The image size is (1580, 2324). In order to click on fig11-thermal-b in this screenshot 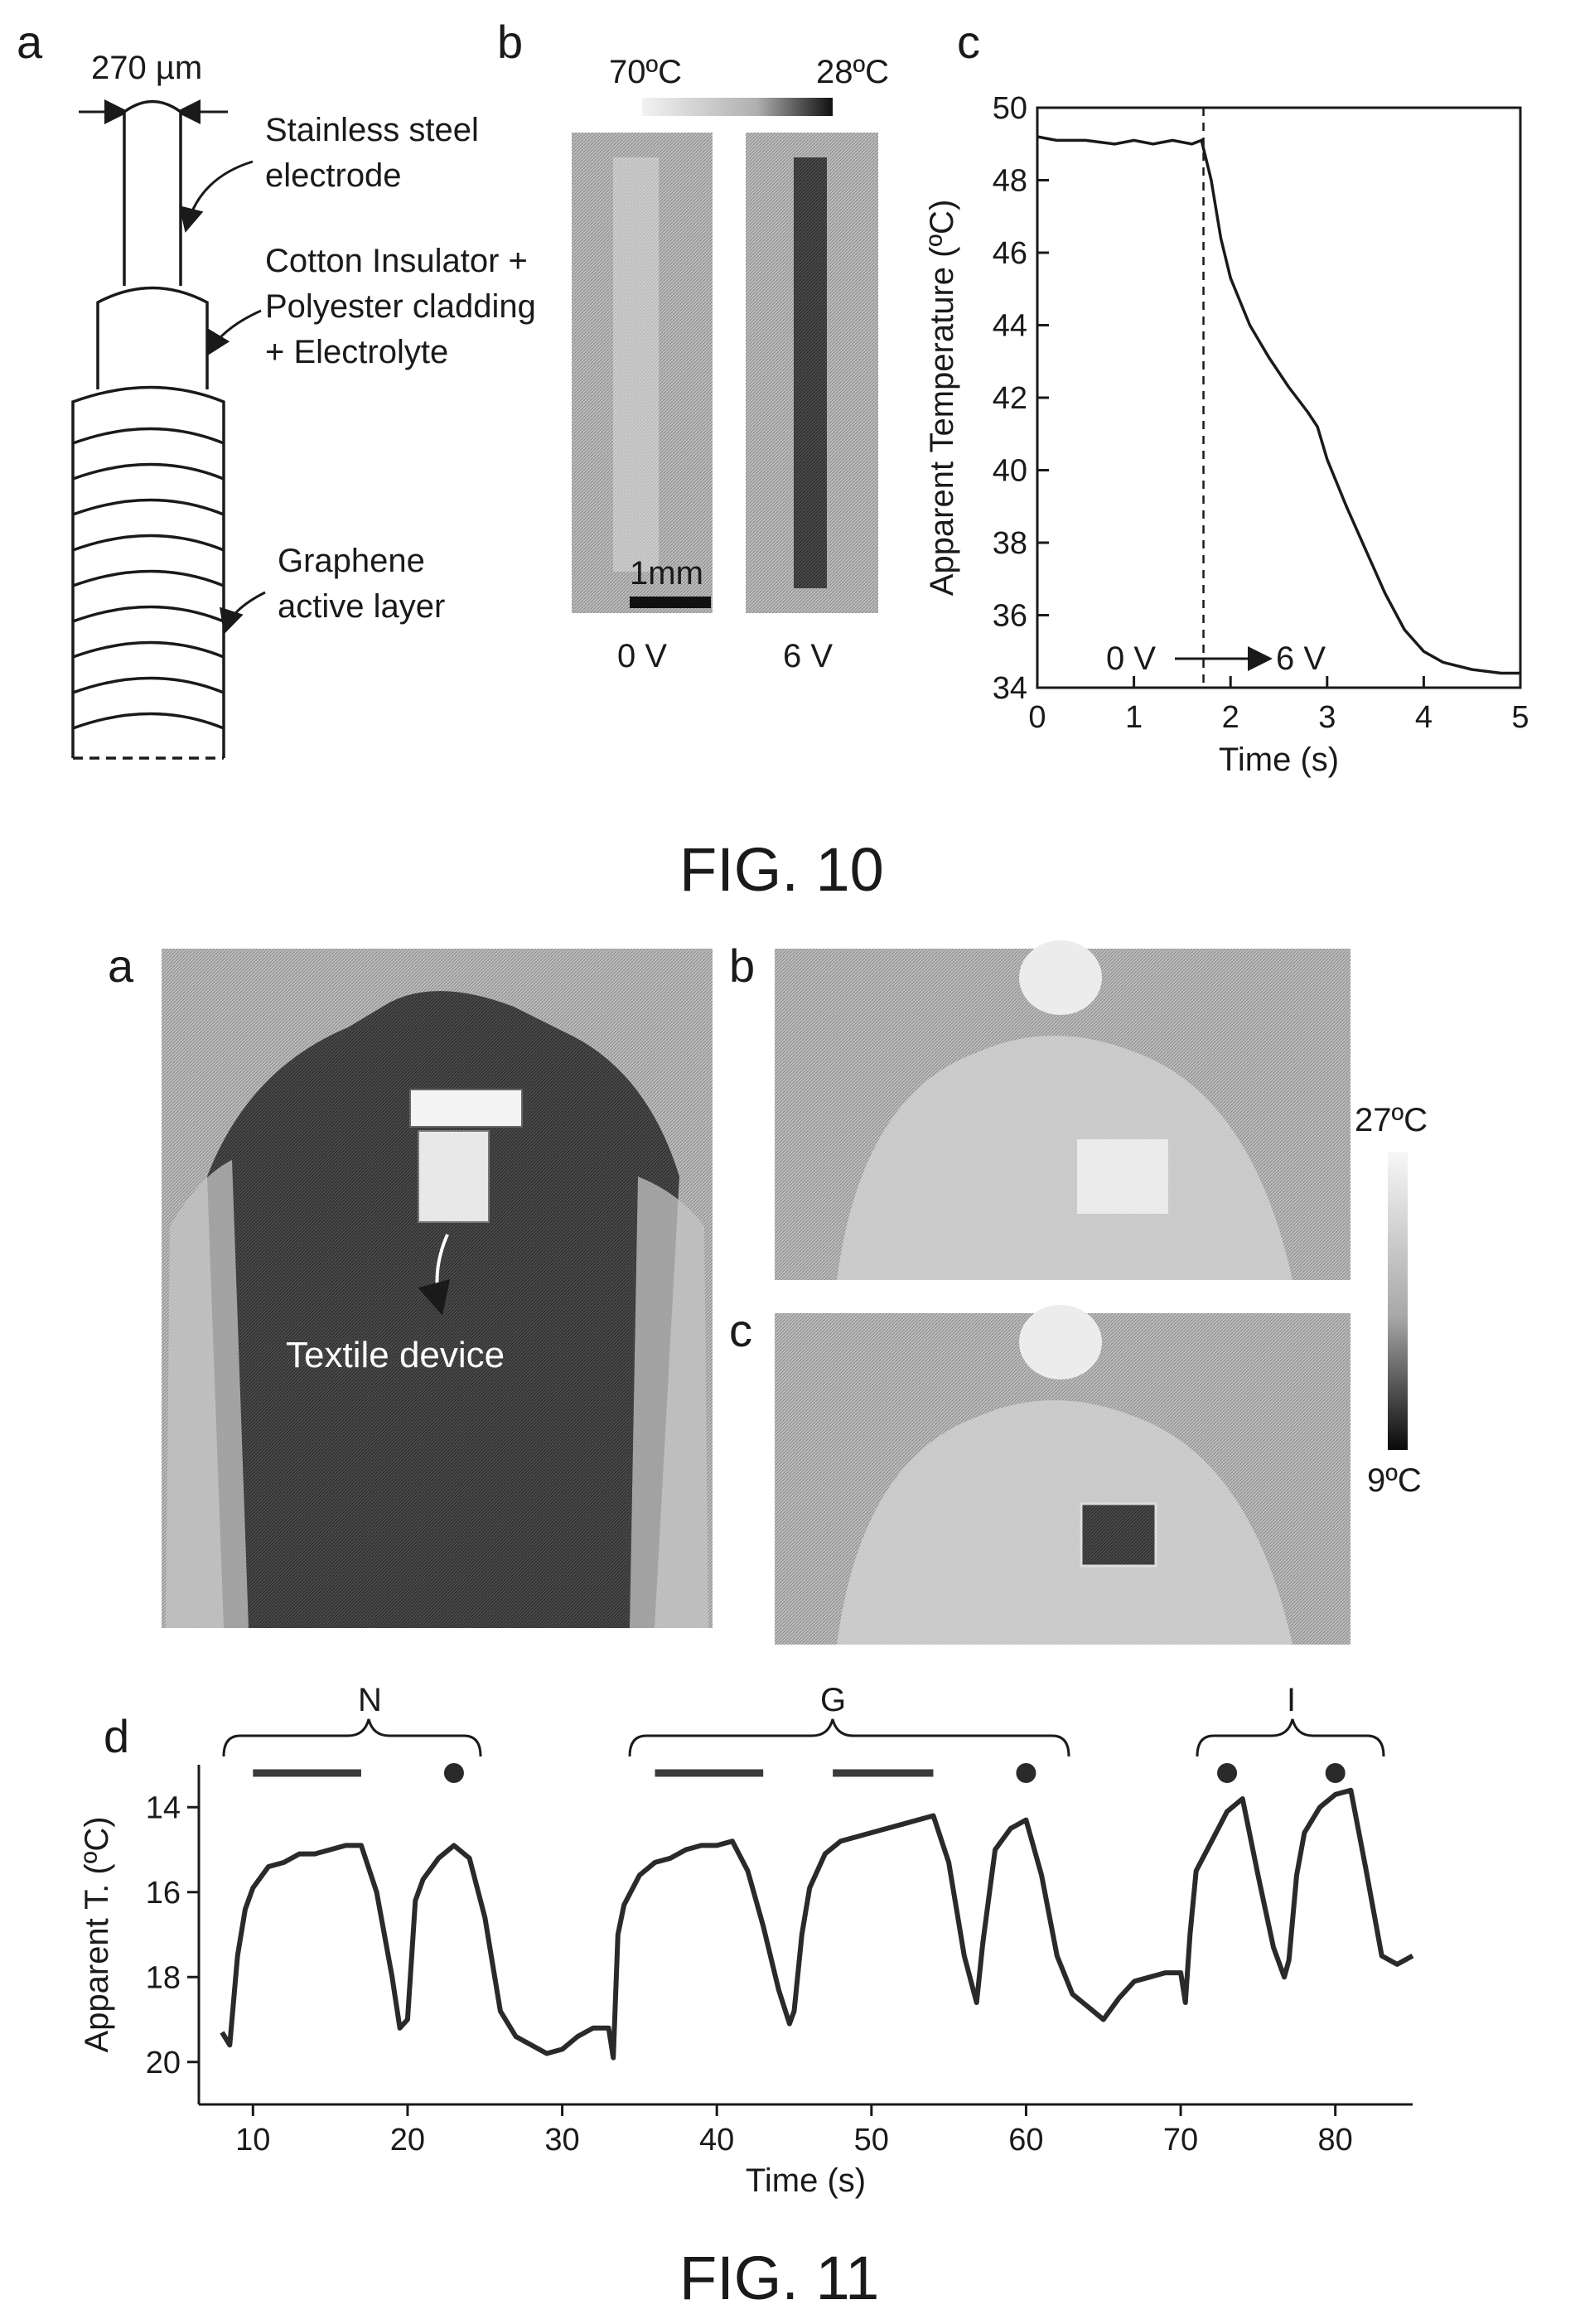, I will do `click(1062, 1110)`.